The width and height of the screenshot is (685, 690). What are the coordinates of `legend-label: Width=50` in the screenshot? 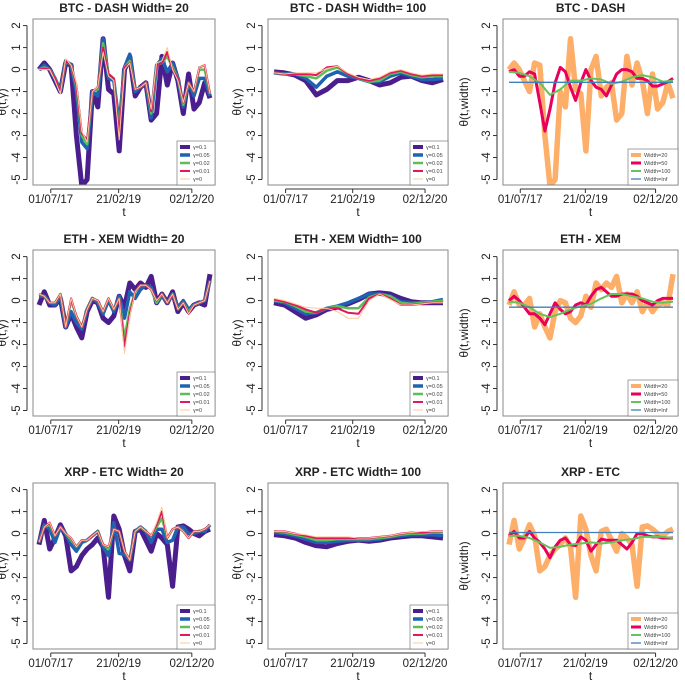 It's located at (655, 628).